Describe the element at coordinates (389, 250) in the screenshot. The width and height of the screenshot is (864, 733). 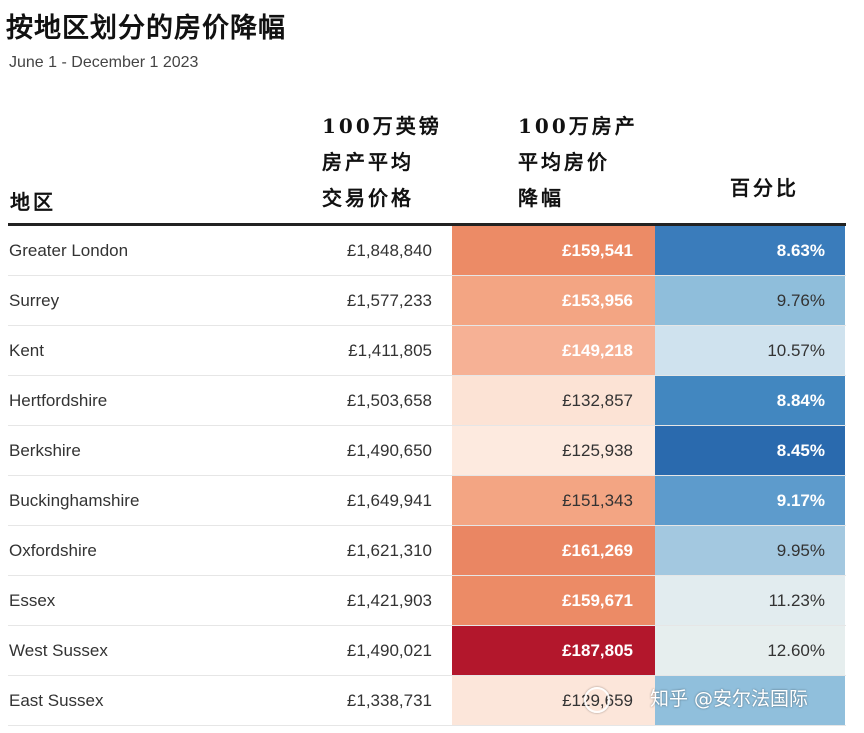
I see `average-price-cell: £1,848,840` at that location.